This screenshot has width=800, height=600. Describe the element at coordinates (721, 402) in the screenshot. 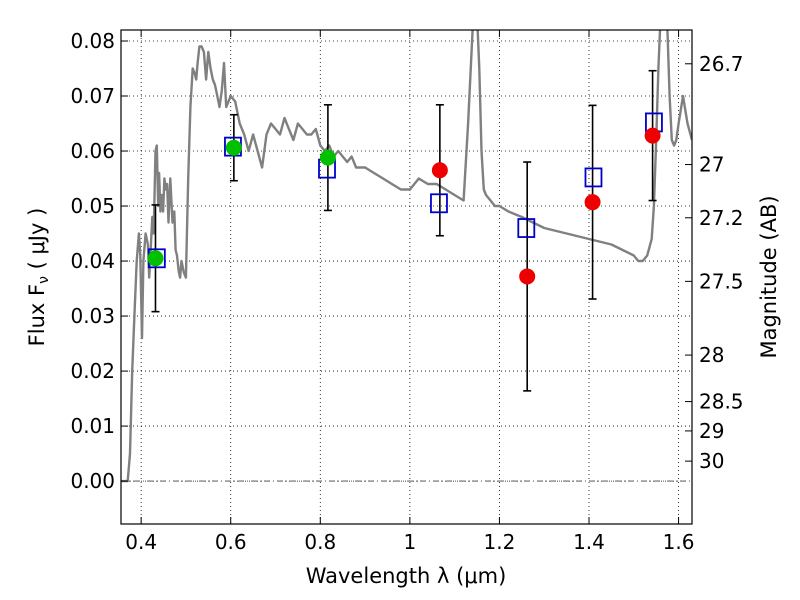

I see `y2-tick-label: 28.5` at that location.